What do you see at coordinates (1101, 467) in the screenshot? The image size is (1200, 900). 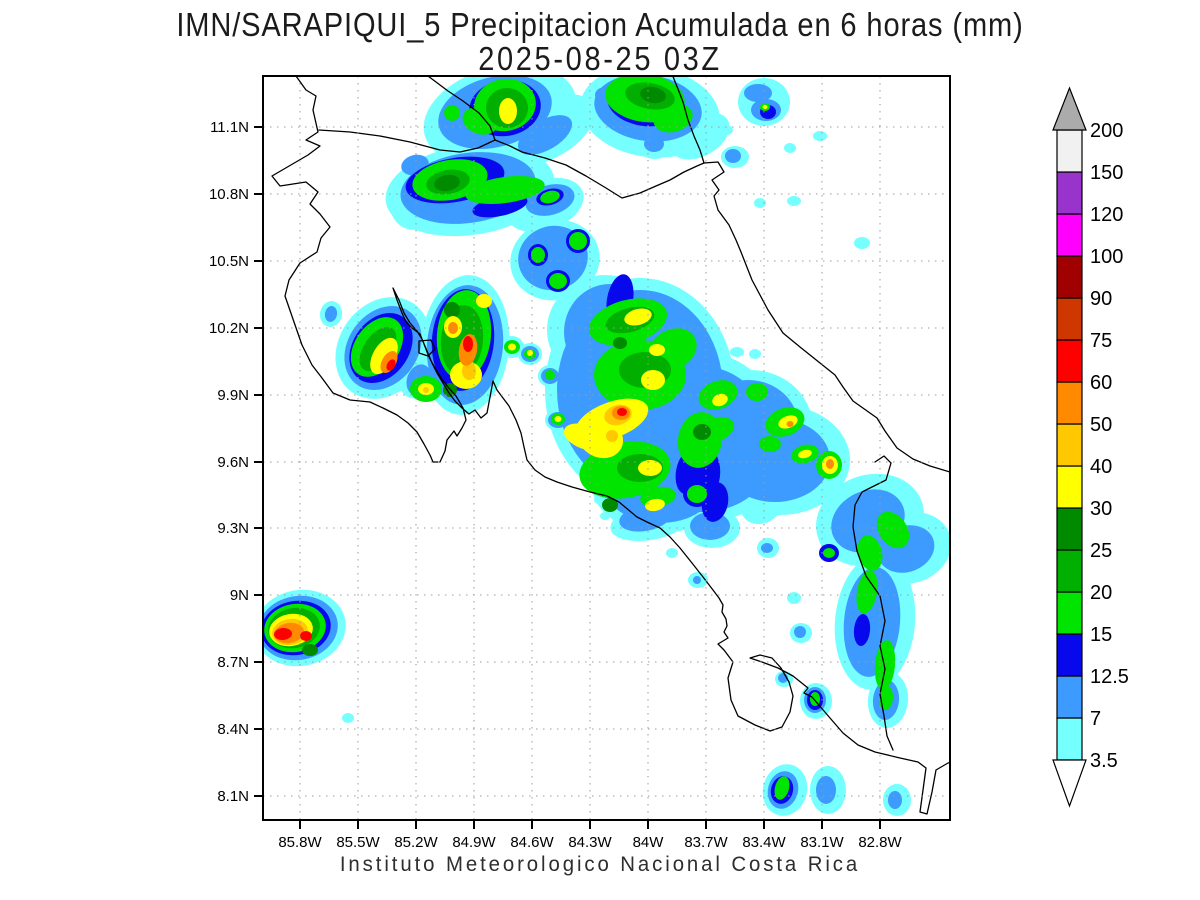 I see `colorbar-label: 40` at bounding box center [1101, 467].